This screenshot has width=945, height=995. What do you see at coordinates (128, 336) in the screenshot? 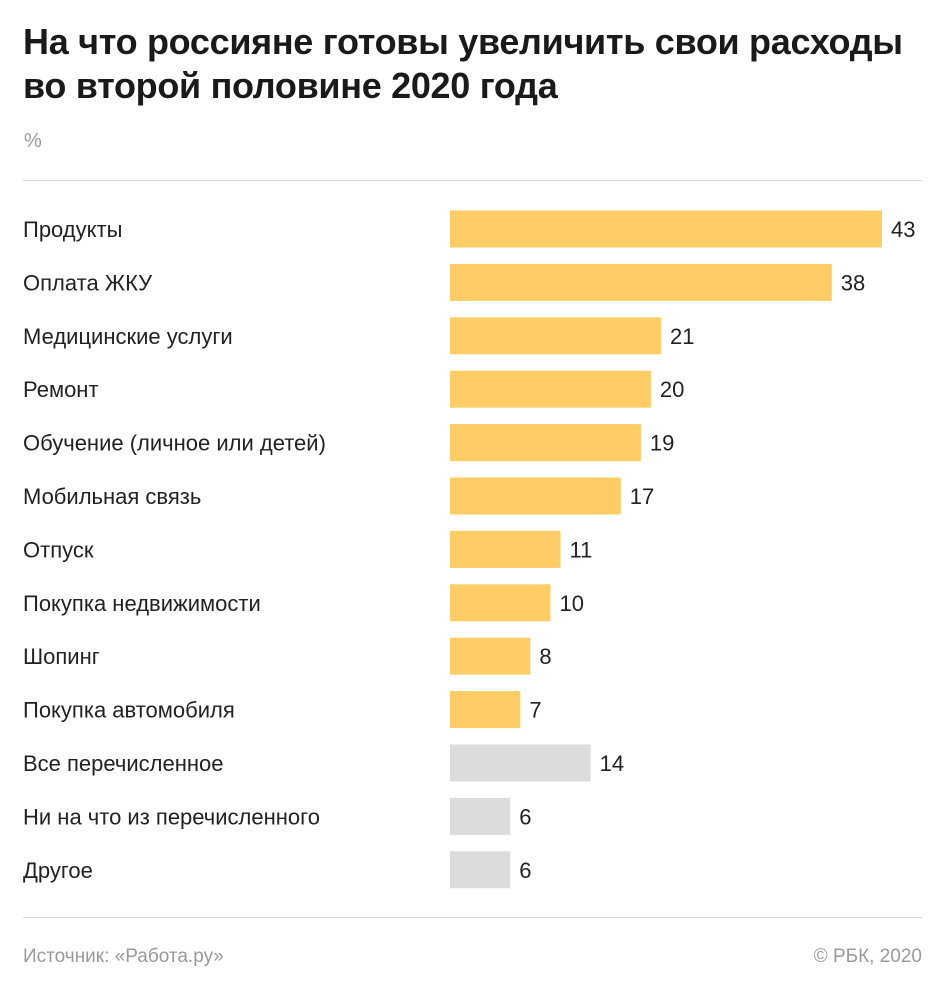
I see `category-label: Медицинские услуги` at bounding box center [128, 336].